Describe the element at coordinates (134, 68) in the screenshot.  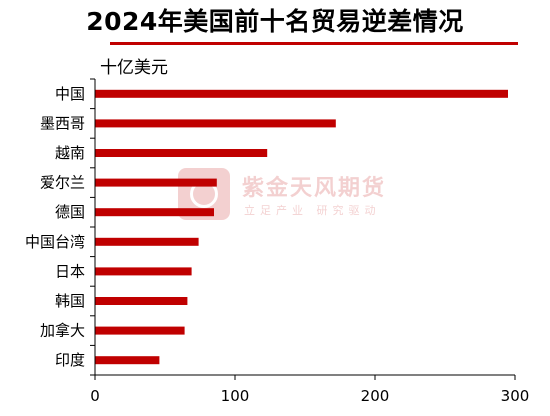
I see `unit-label: 十亿美元` at that location.